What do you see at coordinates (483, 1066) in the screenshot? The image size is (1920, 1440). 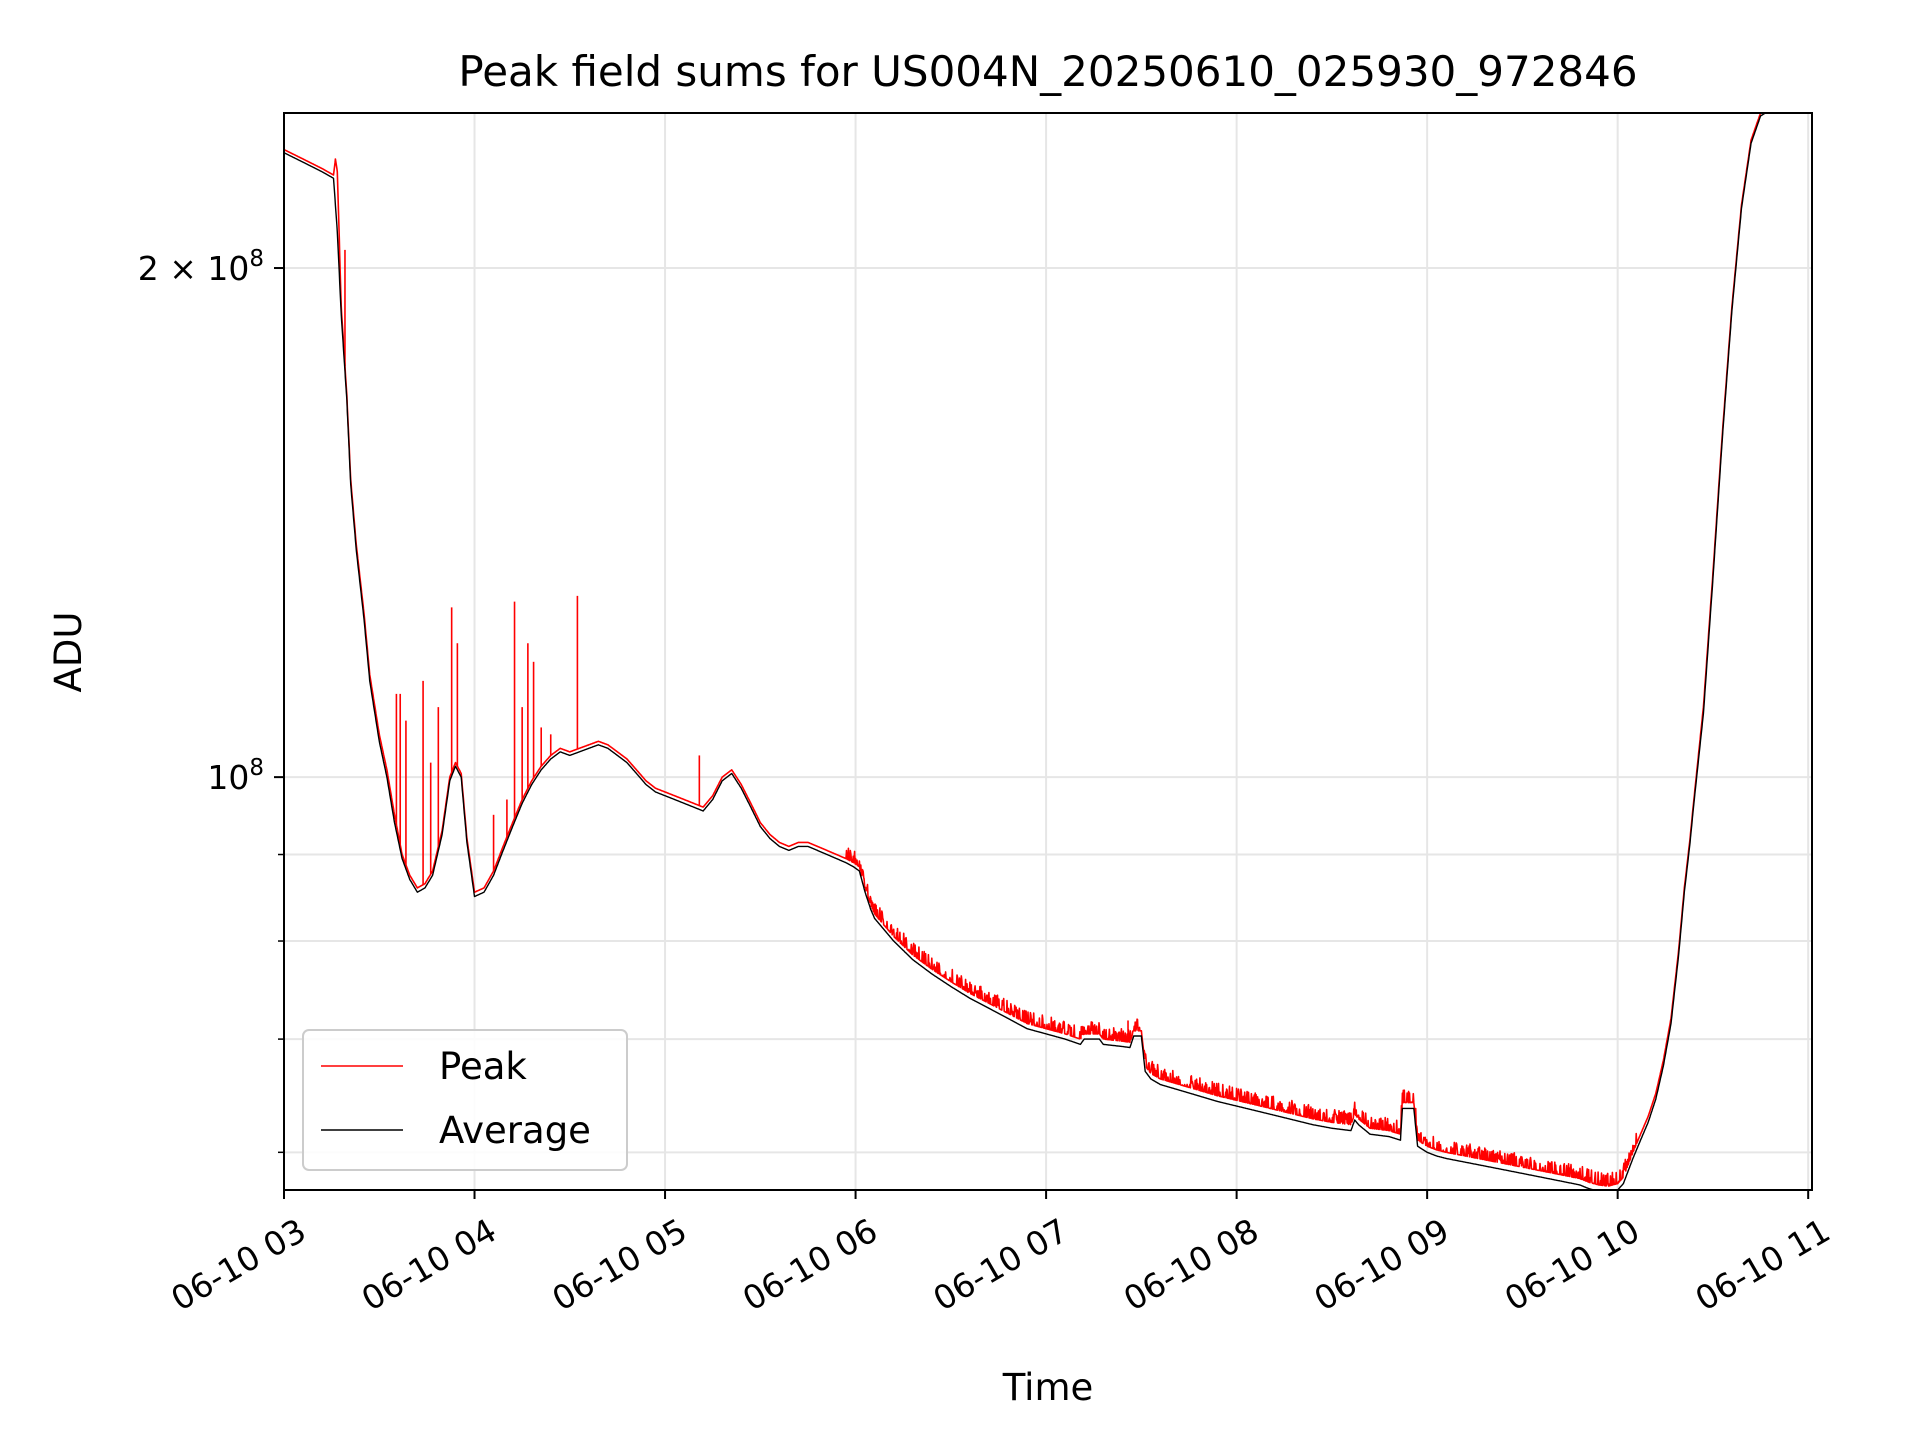 I see `legend-label-peak: Peak` at bounding box center [483, 1066].